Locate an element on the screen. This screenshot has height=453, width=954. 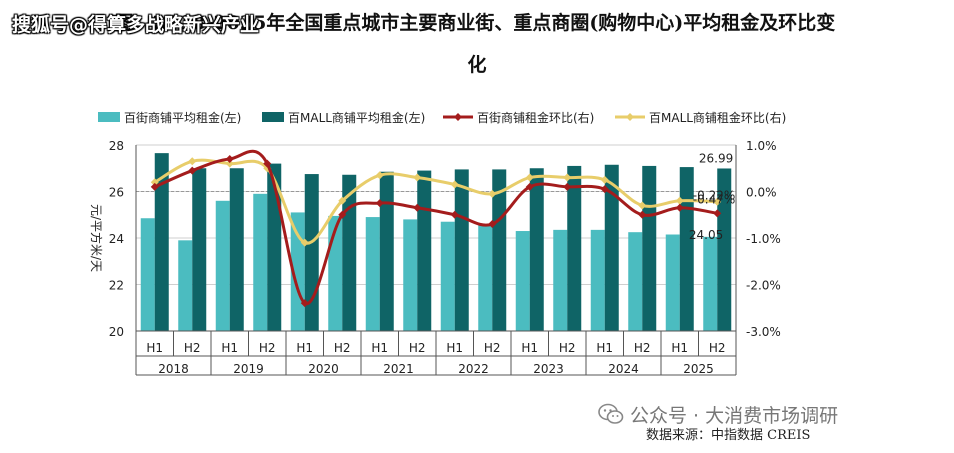
left-tick-label: 26 is located at coordinates (116, 193).